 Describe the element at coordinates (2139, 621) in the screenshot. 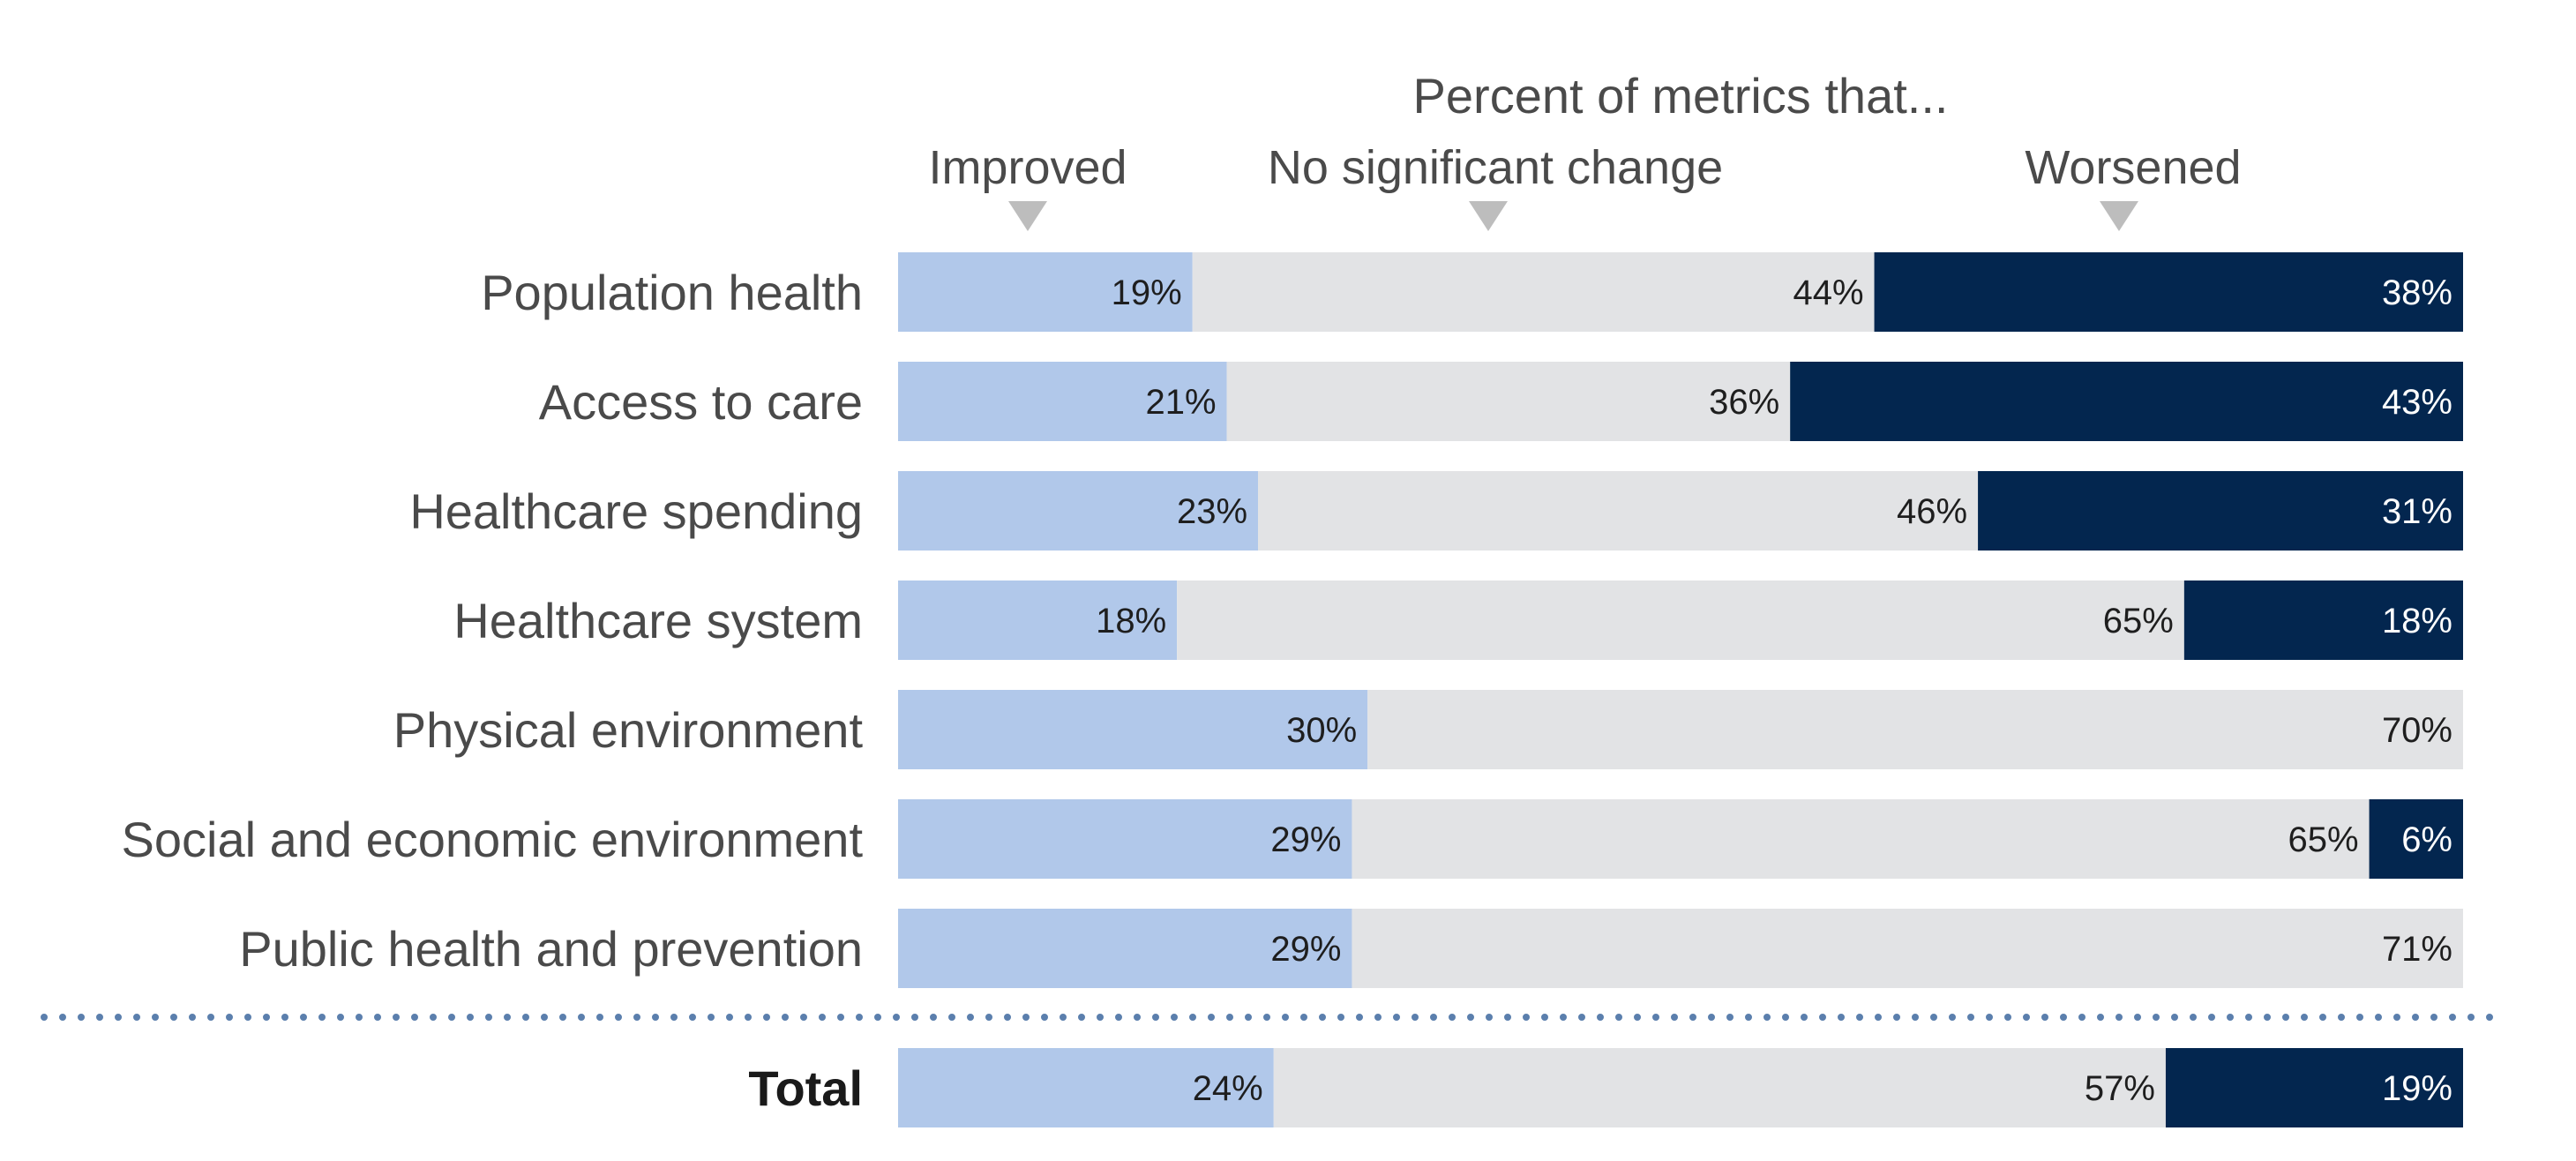

I see `row-3-no-change-value: 65%` at that location.